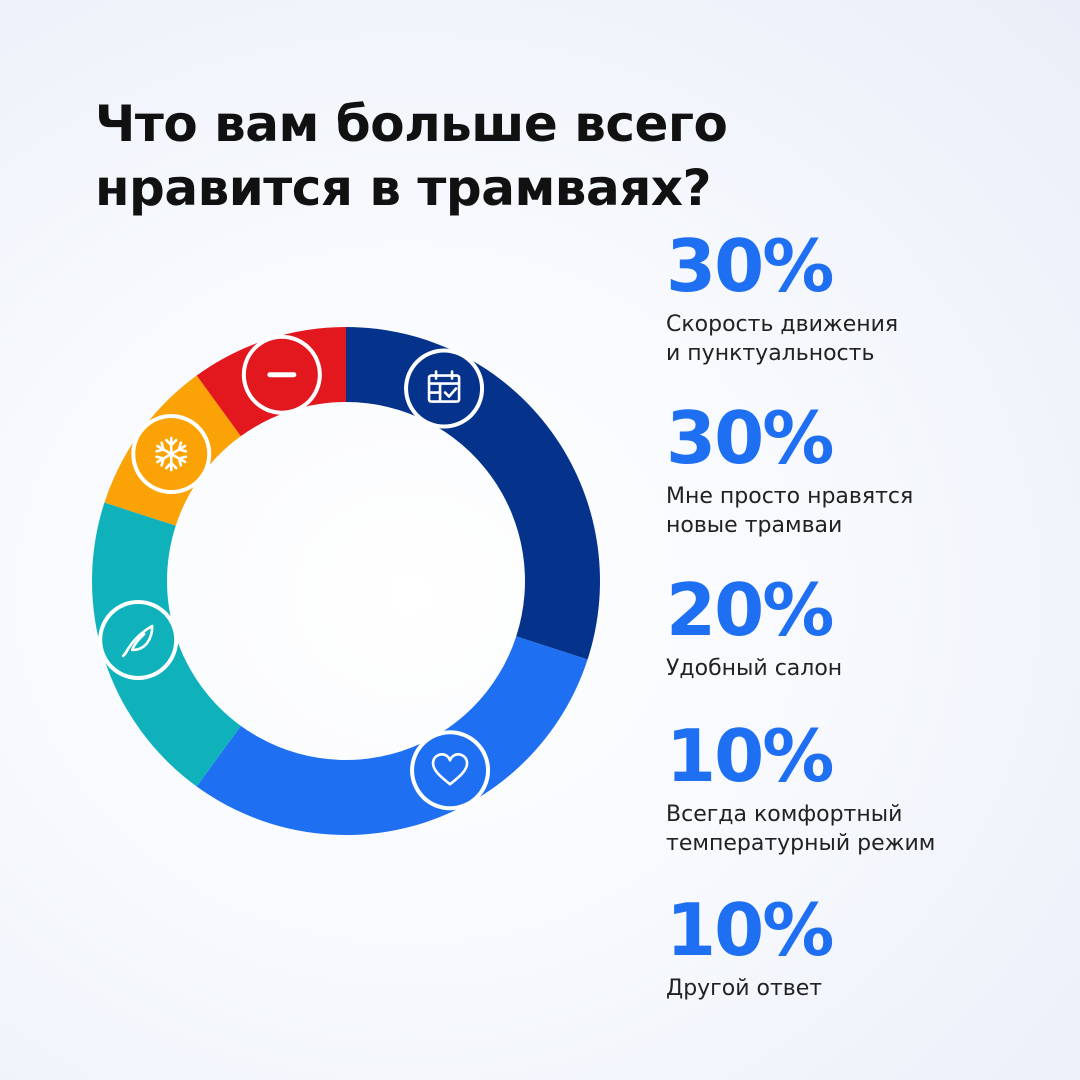 Image resolution: width=1080 pixels, height=1080 pixels. What do you see at coordinates (411, 124) in the screenshot?
I see `chart-title-line-1: Что вам больше всего` at bounding box center [411, 124].